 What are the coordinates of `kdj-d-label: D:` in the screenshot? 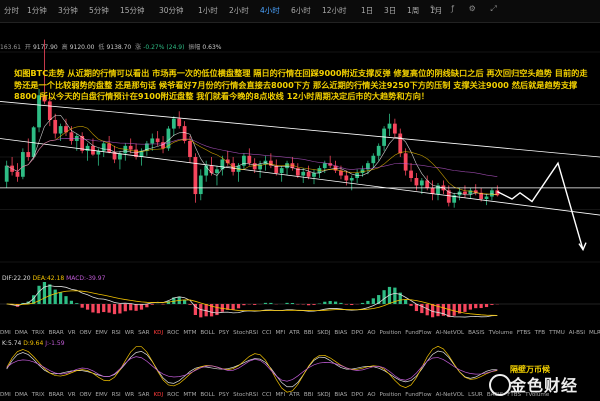 It's located at (26, 343).